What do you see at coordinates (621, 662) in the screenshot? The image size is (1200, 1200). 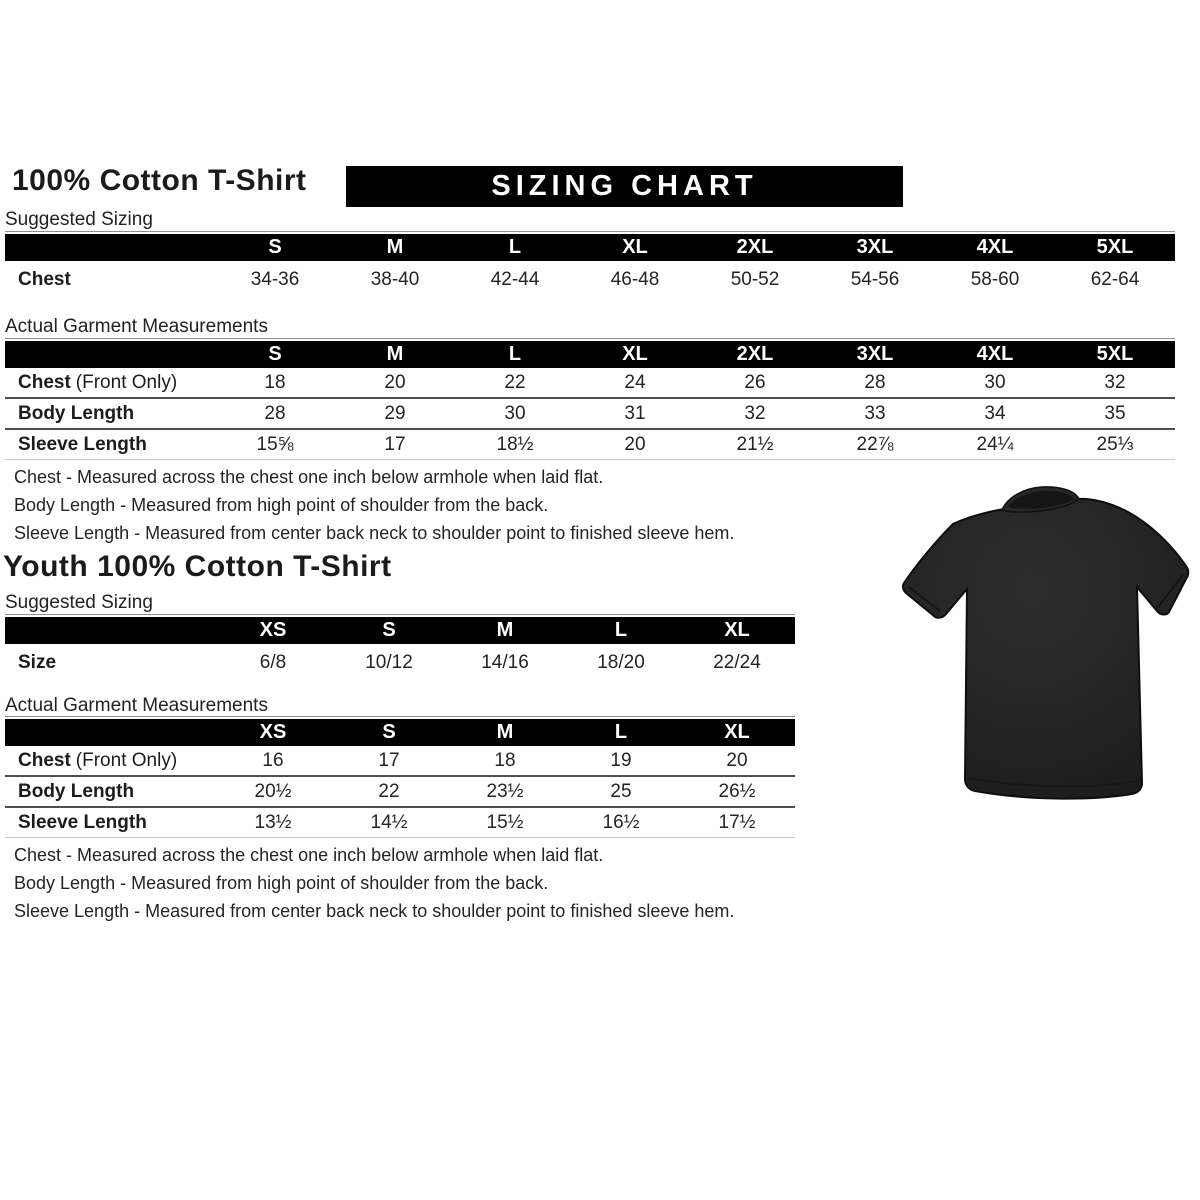 I see `cell: 18/20` at bounding box center [621, 662].